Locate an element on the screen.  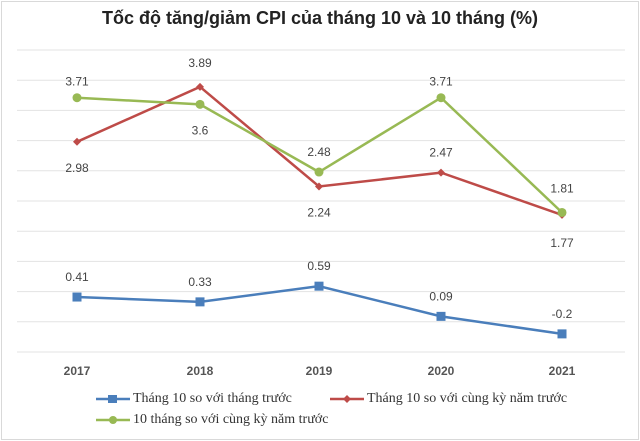
legend-diamond-marker-icon is located at coordinates (347, 399).